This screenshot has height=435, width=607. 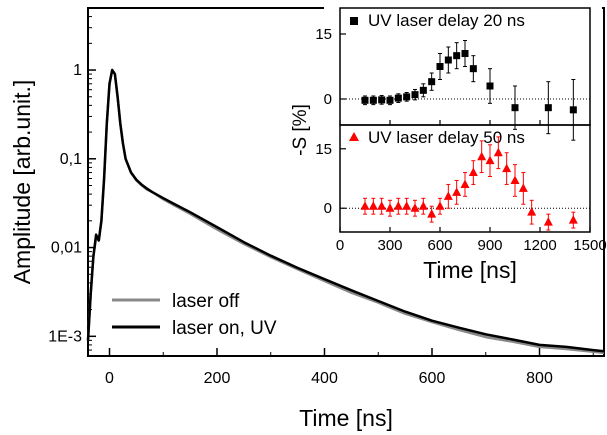 I want to click on main-y-tick-label: 0,01, so click(x=66, y=248).